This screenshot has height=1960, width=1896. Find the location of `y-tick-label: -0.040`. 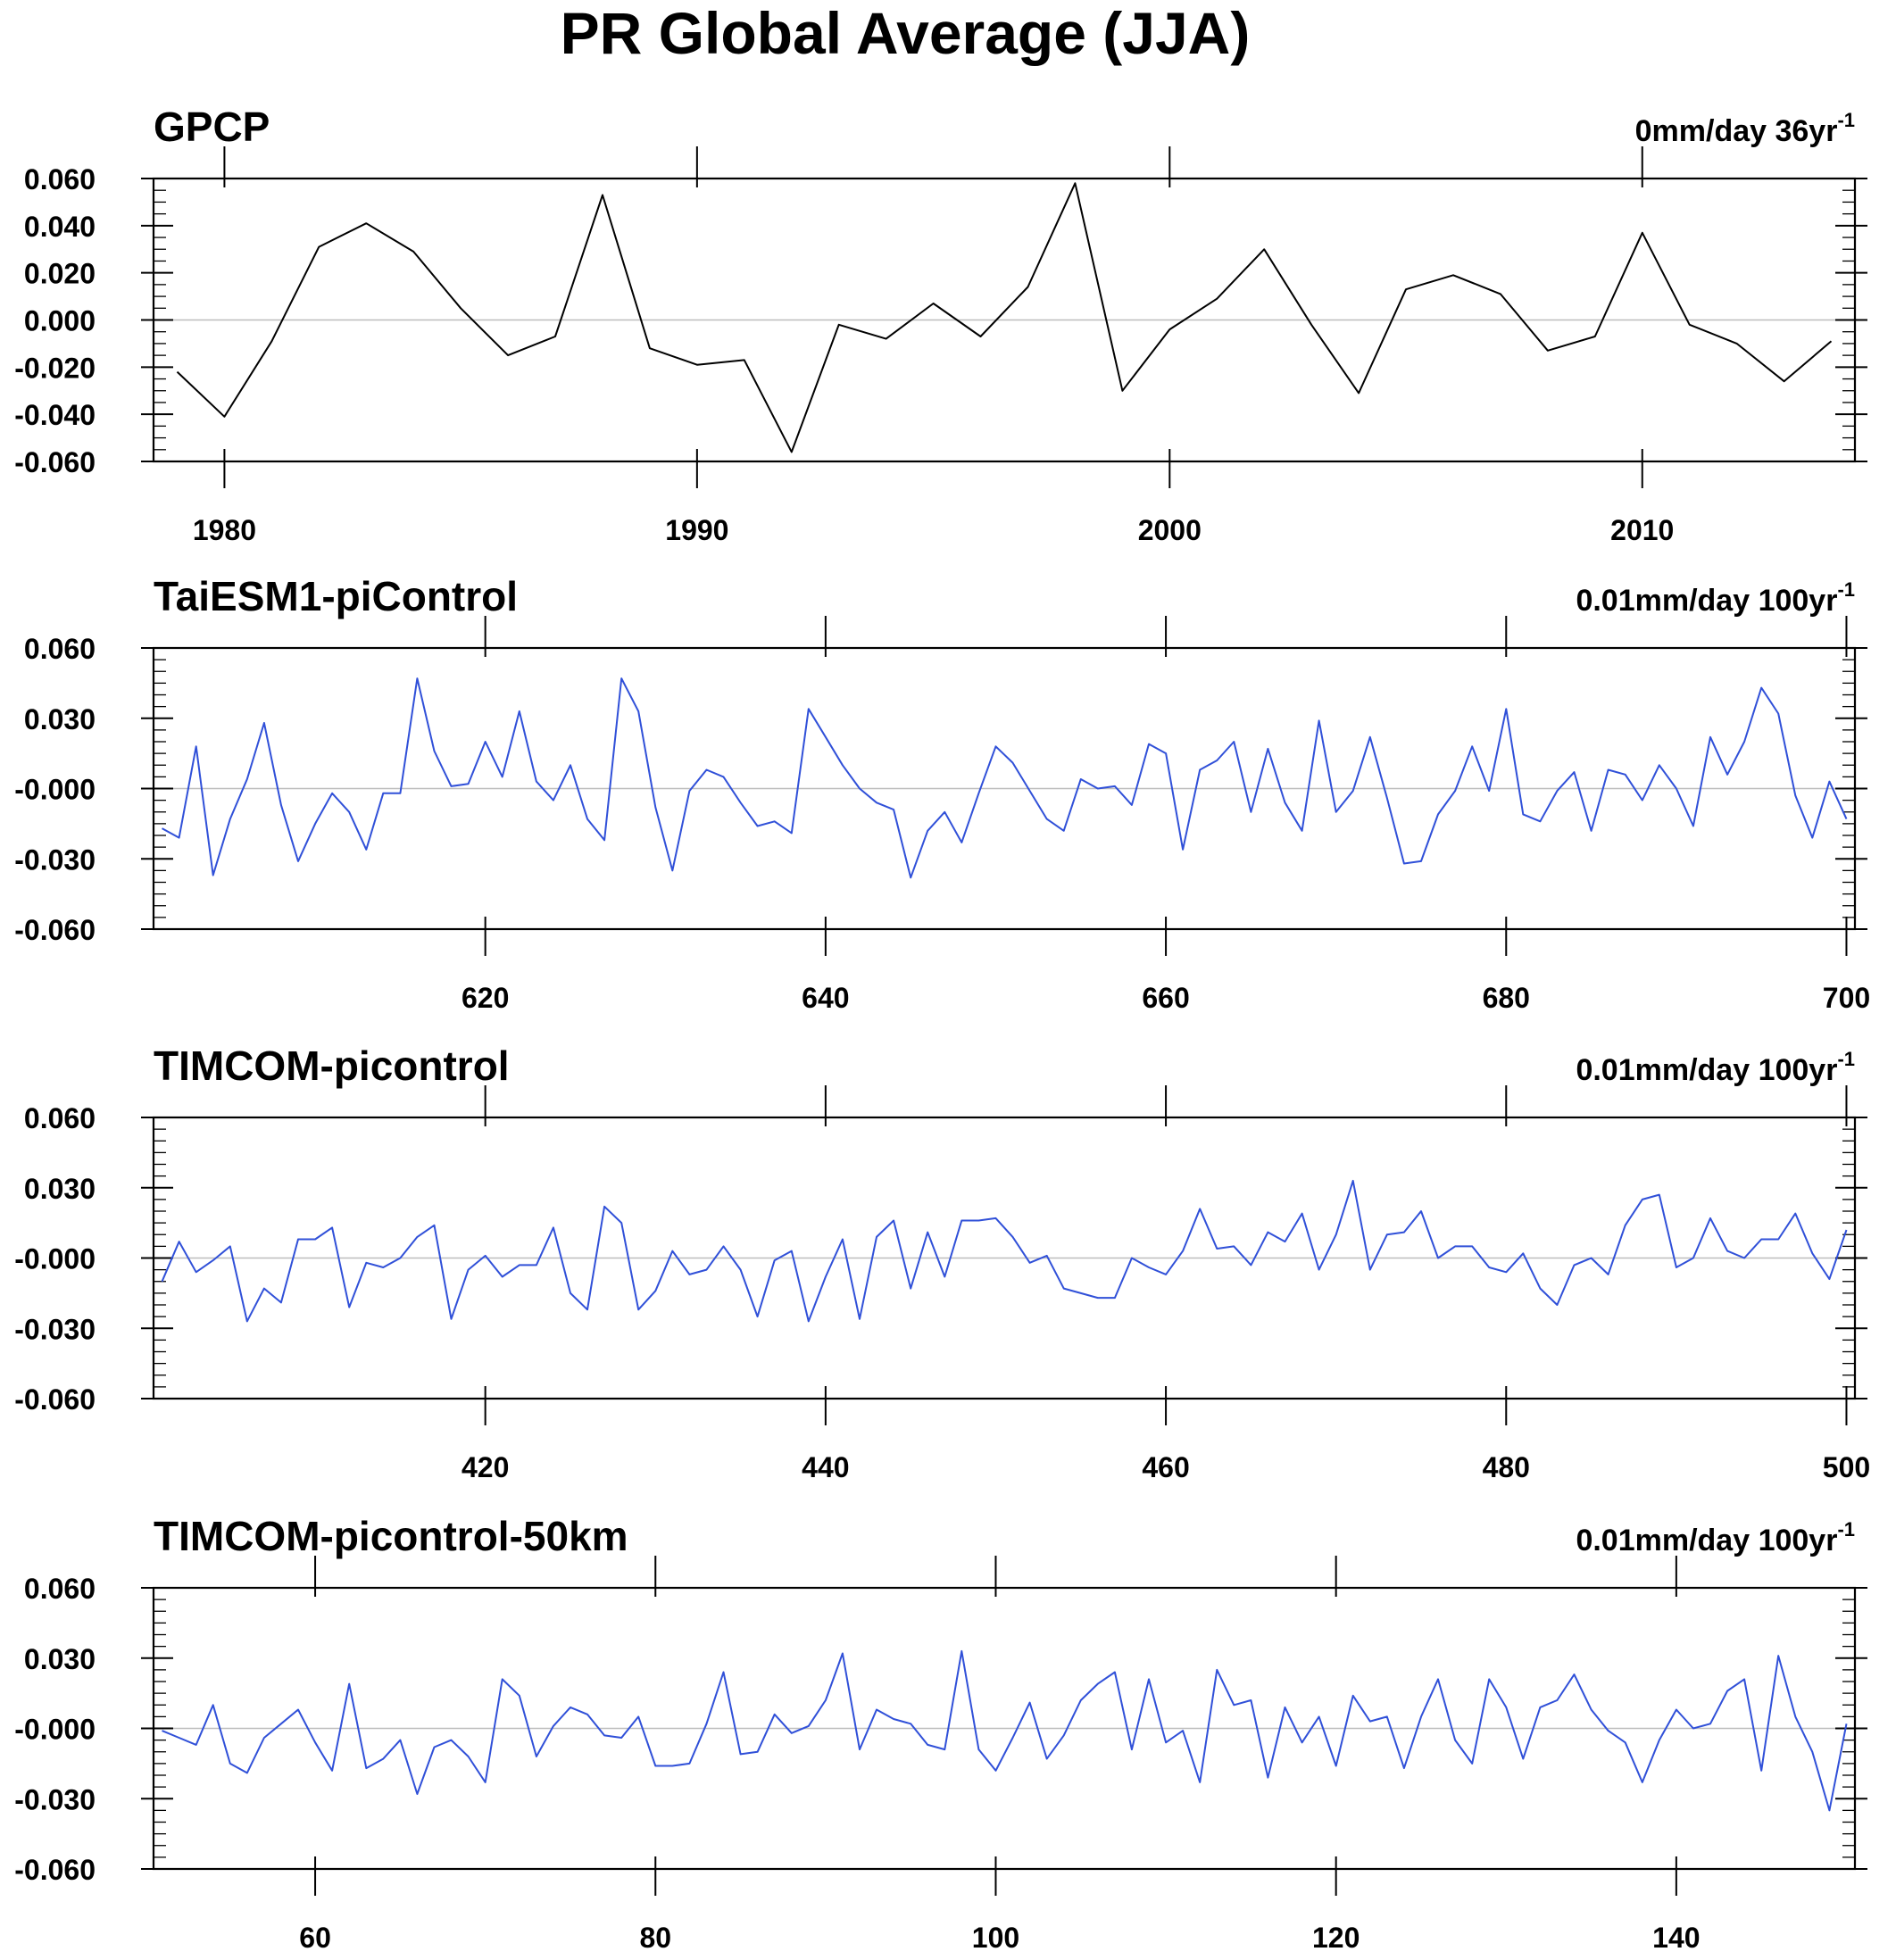

y-tick-label: -0.040 is located at coordinates (55, 415).